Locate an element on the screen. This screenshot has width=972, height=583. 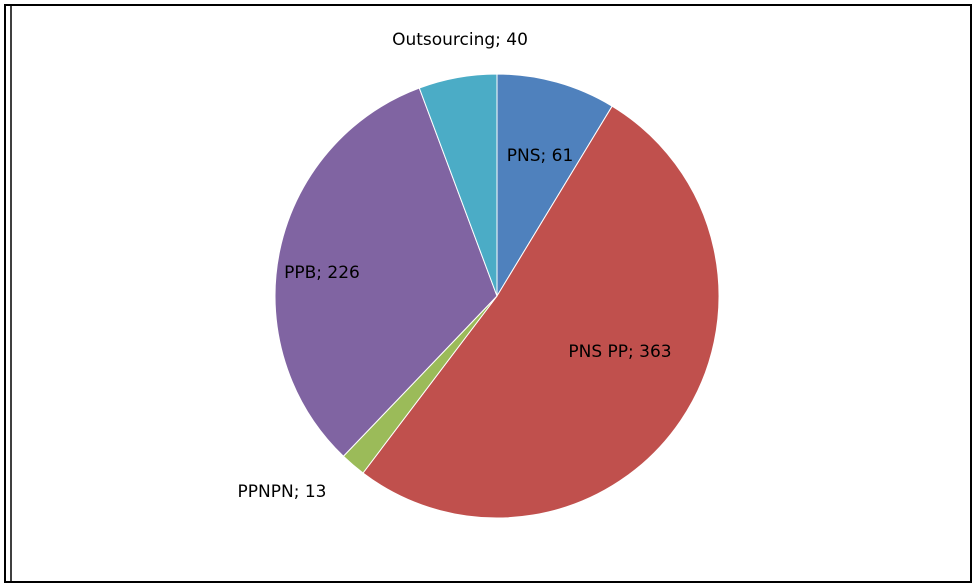
data-label: PPB; 226 is located at coordinates (322, 273).